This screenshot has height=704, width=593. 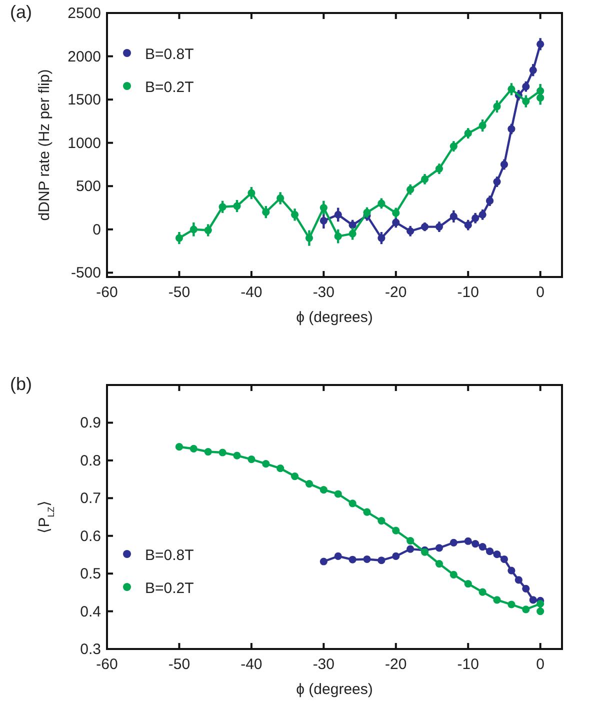 I want to click on y-tick-label: 0.8, so click(x=90, y=461).